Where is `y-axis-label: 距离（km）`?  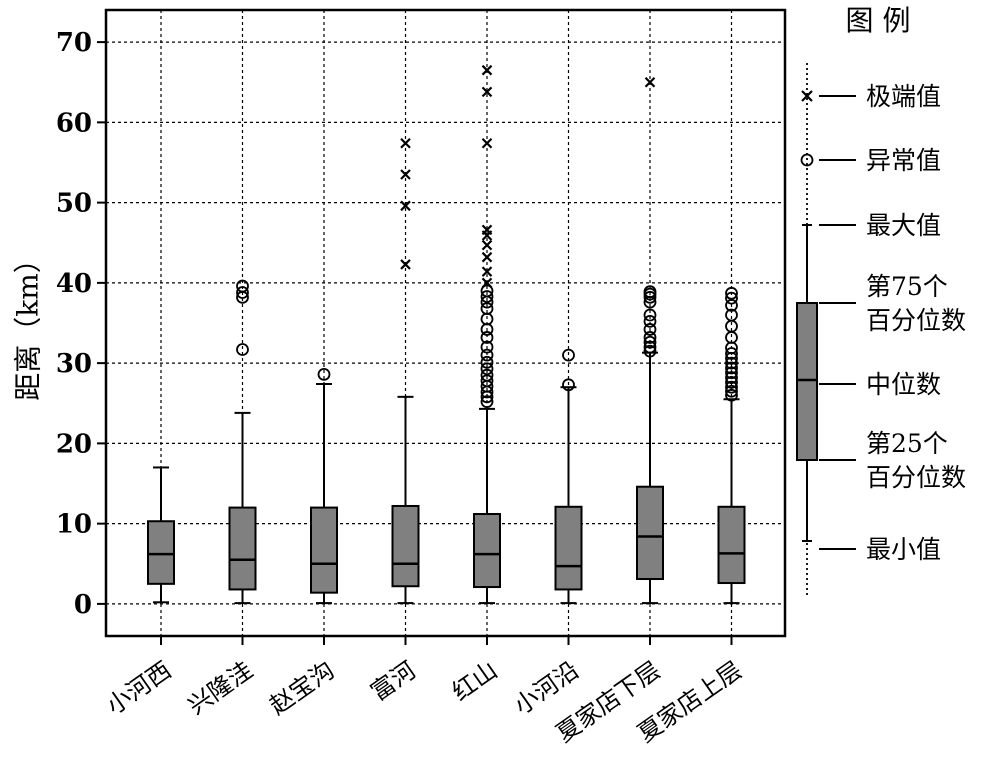 y-axis-label: 距离（km） is located at coordinates (28, 323).